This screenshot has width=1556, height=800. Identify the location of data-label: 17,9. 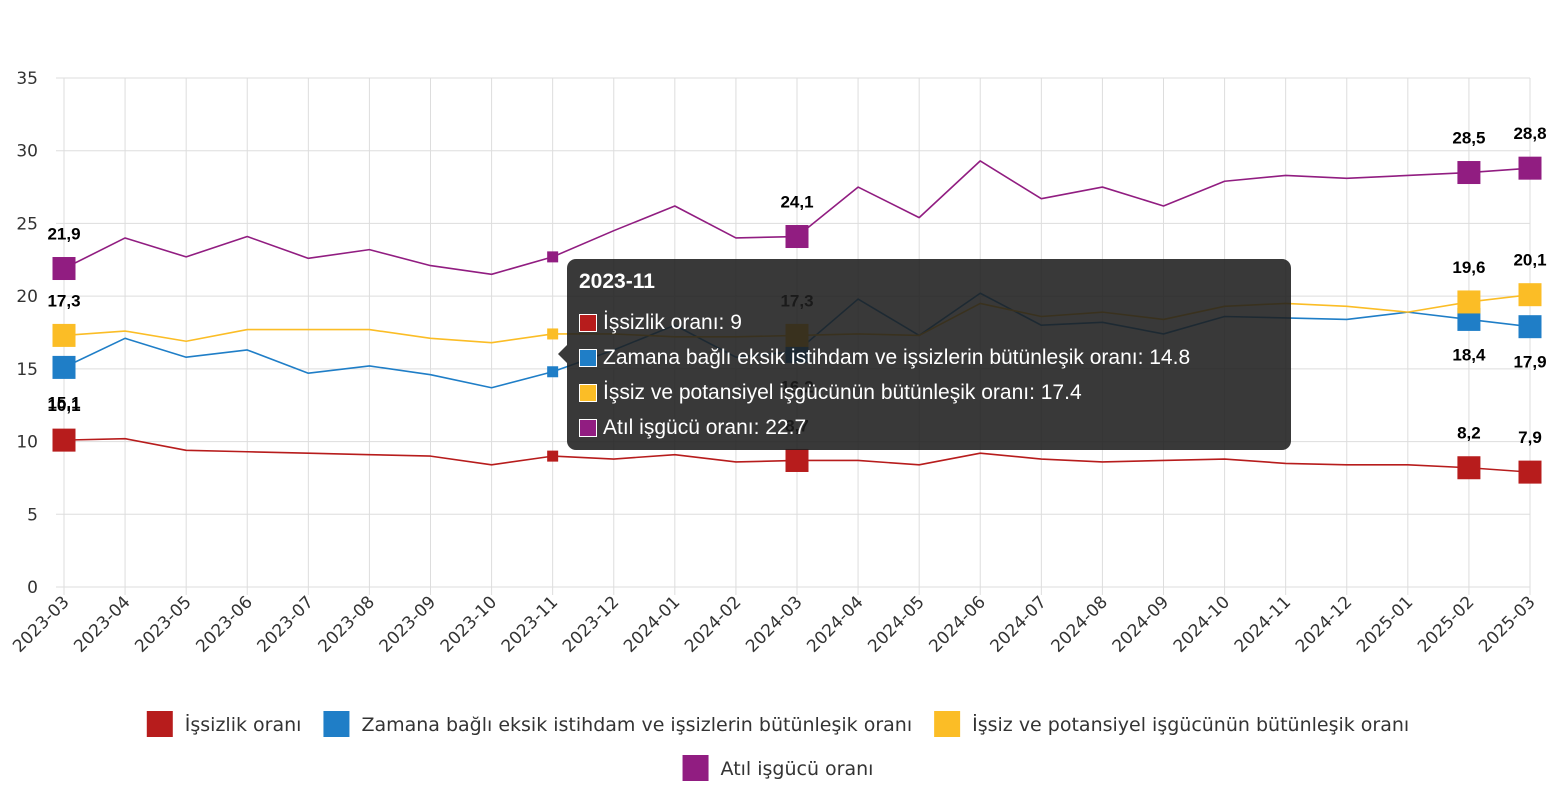
(1529, 362).